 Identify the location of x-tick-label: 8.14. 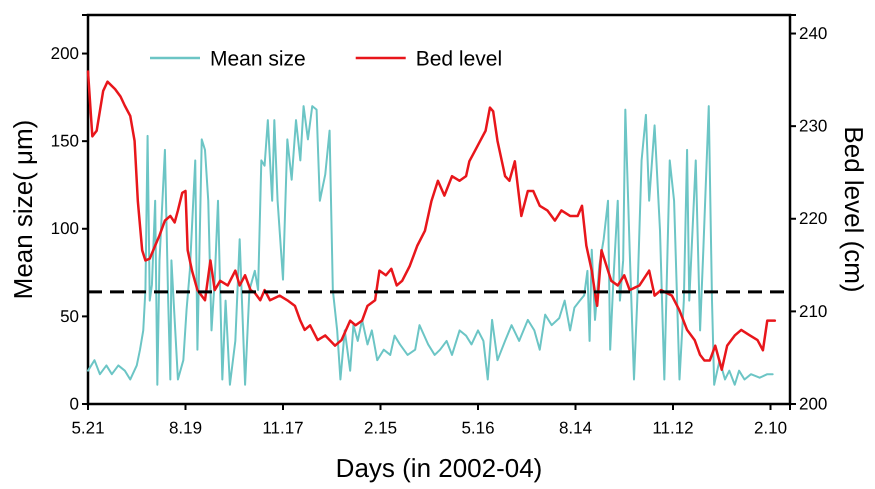
(575, 428).